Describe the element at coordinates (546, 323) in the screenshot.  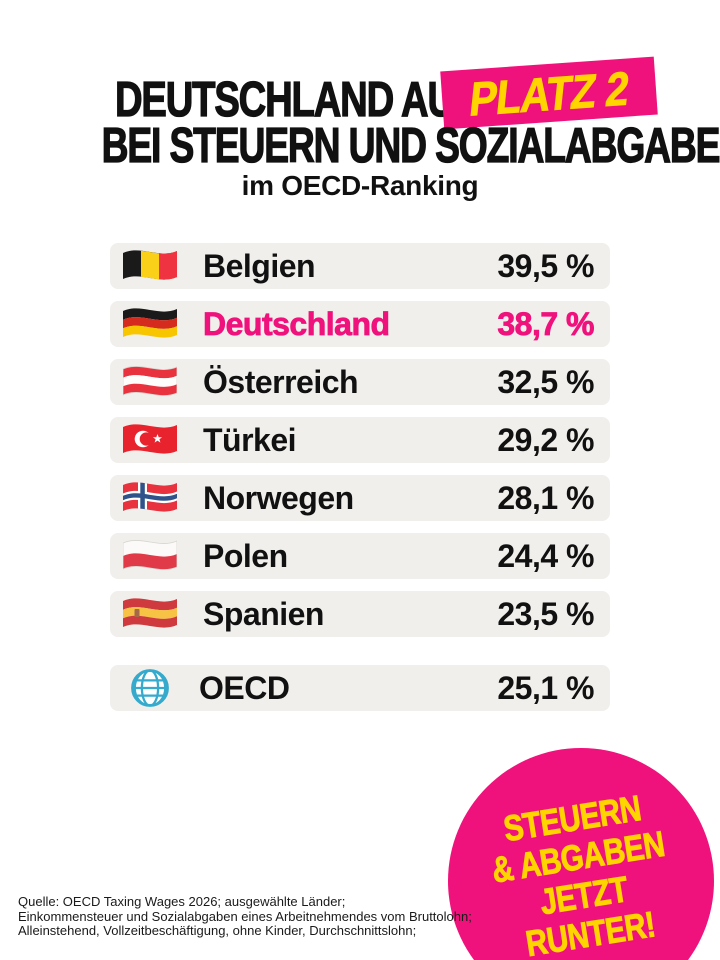
I see `country-value: 38,7 %` at that location.